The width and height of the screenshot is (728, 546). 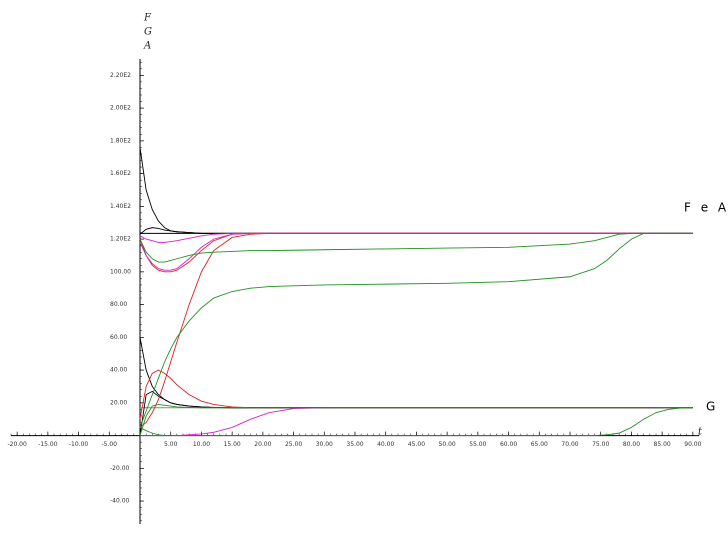 I want to click on x-label: t, so click(x=700, y=432).